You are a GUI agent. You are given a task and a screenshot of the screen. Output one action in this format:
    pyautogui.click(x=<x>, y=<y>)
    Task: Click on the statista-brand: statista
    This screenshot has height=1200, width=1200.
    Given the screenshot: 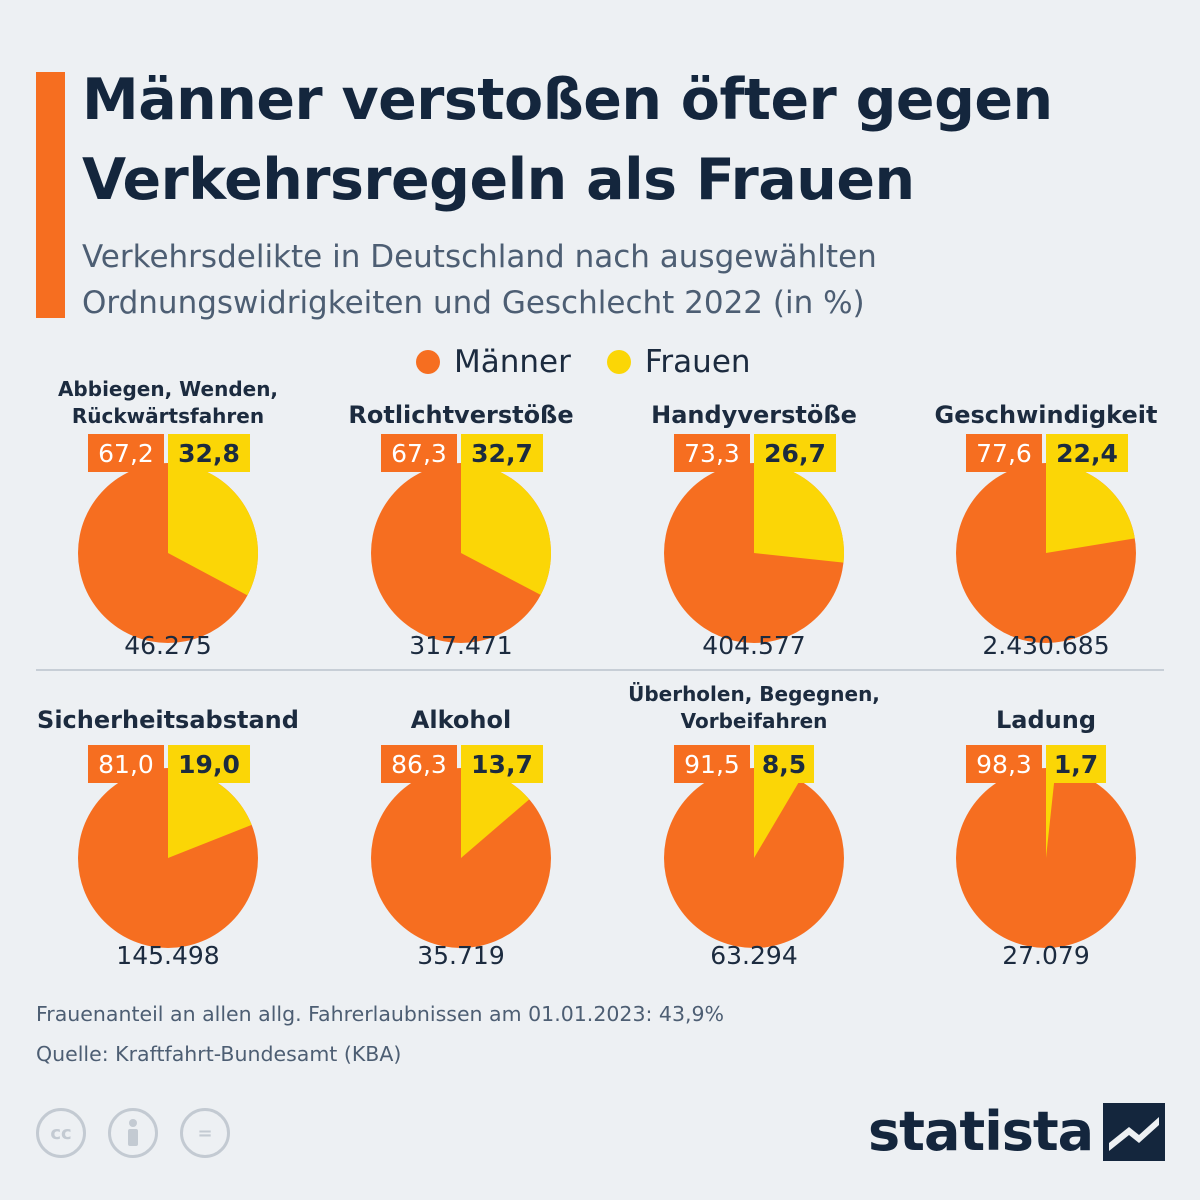 What is the action you would take?
    pyautogui.click(x=1017, y=1132)
    